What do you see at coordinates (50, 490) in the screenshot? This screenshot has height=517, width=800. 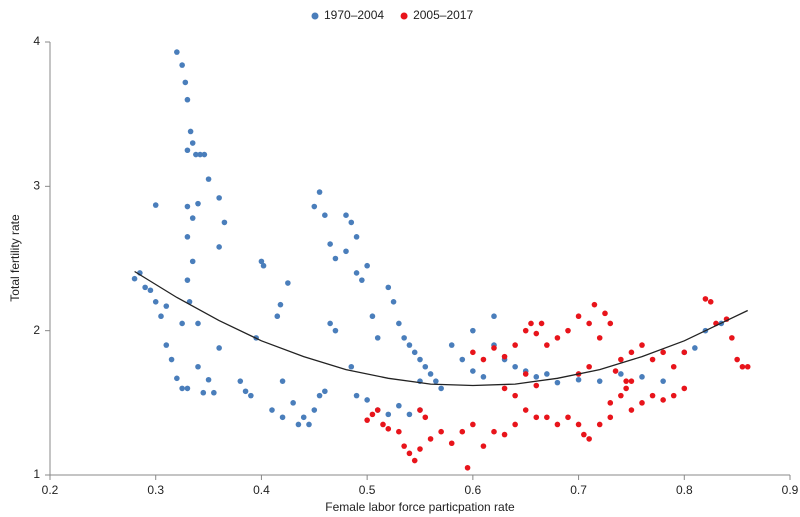 I see `x-tick-label: 0.2` at bounding box center [50, 490].